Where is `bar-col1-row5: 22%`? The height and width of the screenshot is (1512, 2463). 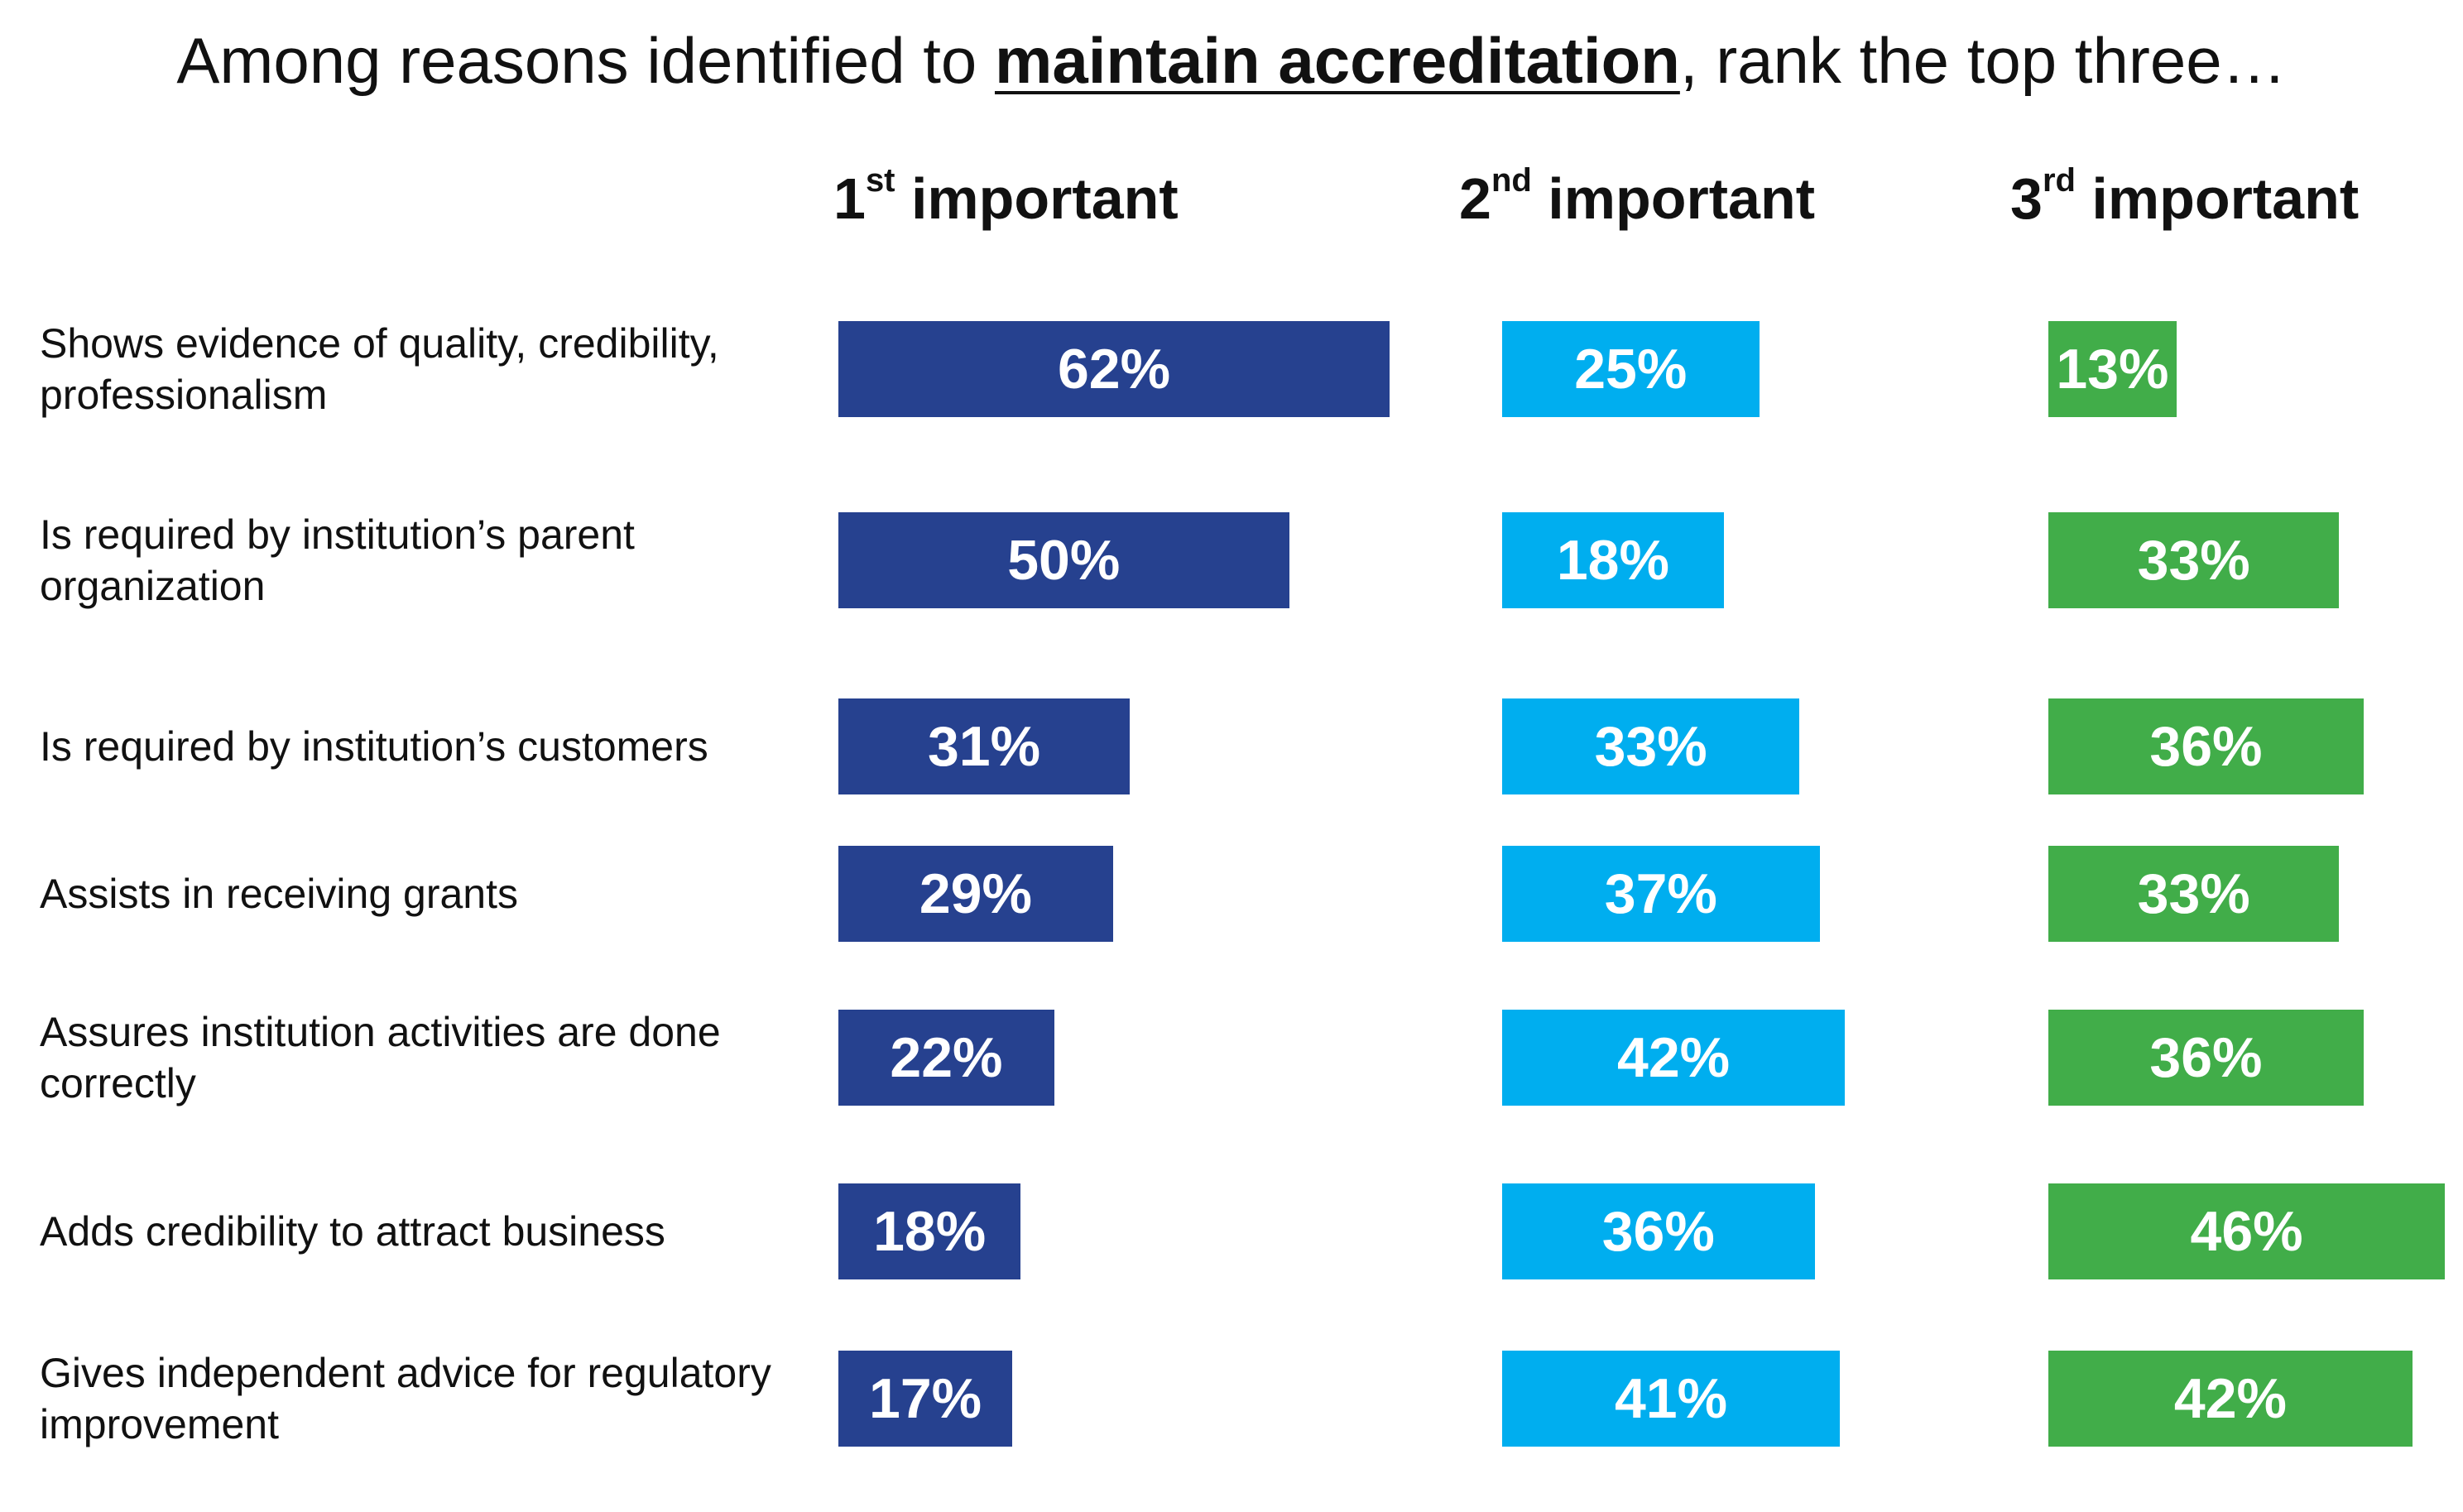 bar-col1-row5: 22% is located at coordinates (946, 1058).